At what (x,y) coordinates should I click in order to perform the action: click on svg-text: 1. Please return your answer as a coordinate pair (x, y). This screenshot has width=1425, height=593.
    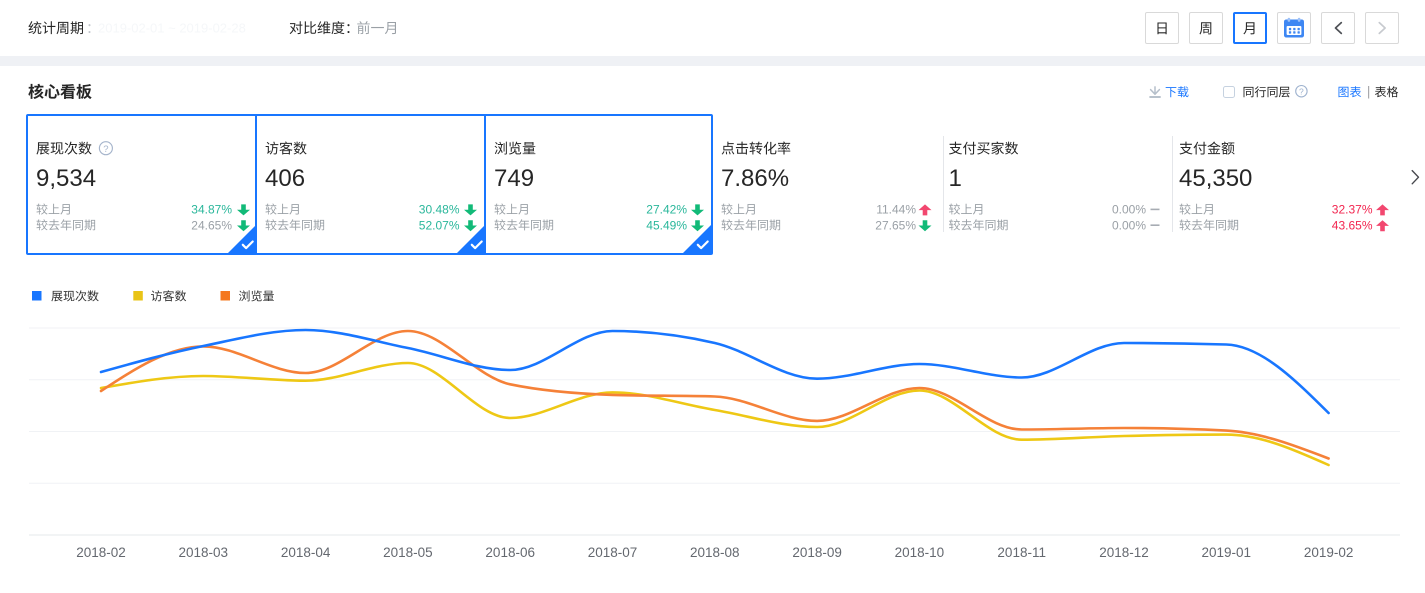
    Looking at the image, I should click on (955, 178).